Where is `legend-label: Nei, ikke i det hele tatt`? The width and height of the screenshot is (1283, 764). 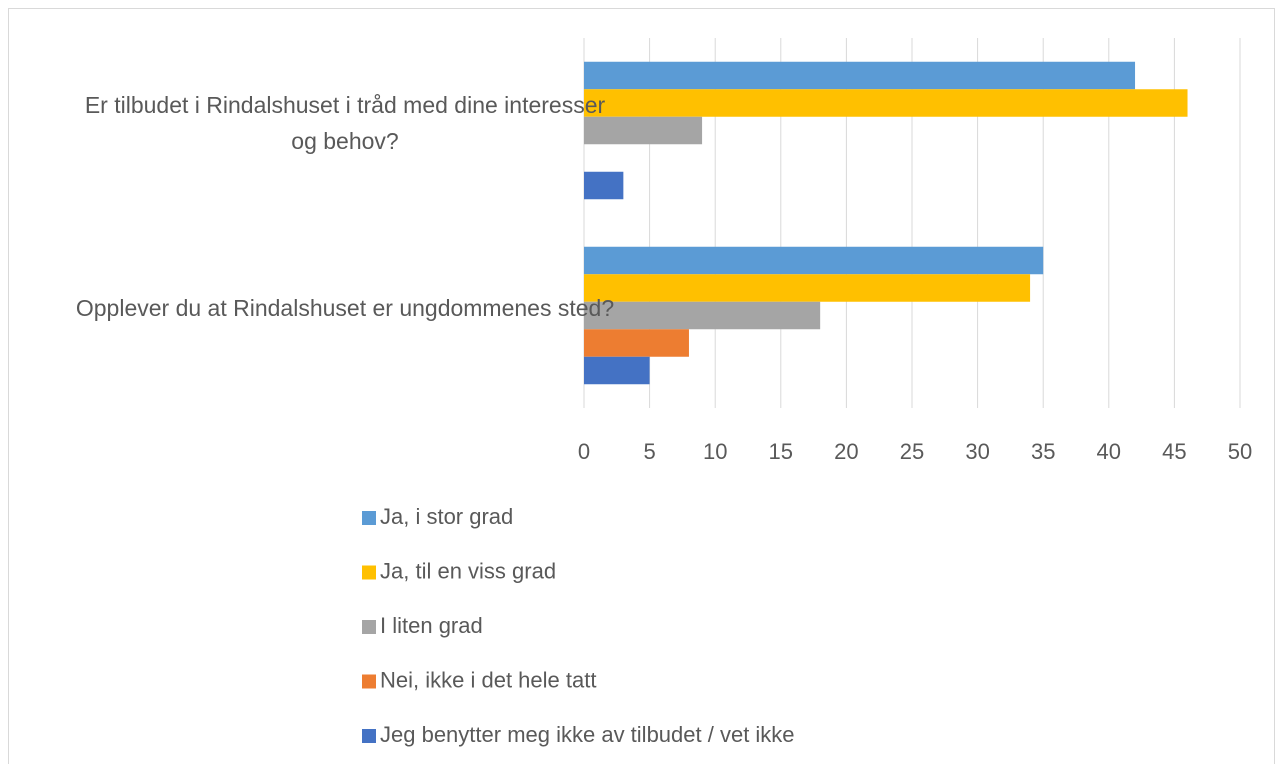
legend-label: Nei, ikke i det hele tatt is located at coordinates (488, 679).